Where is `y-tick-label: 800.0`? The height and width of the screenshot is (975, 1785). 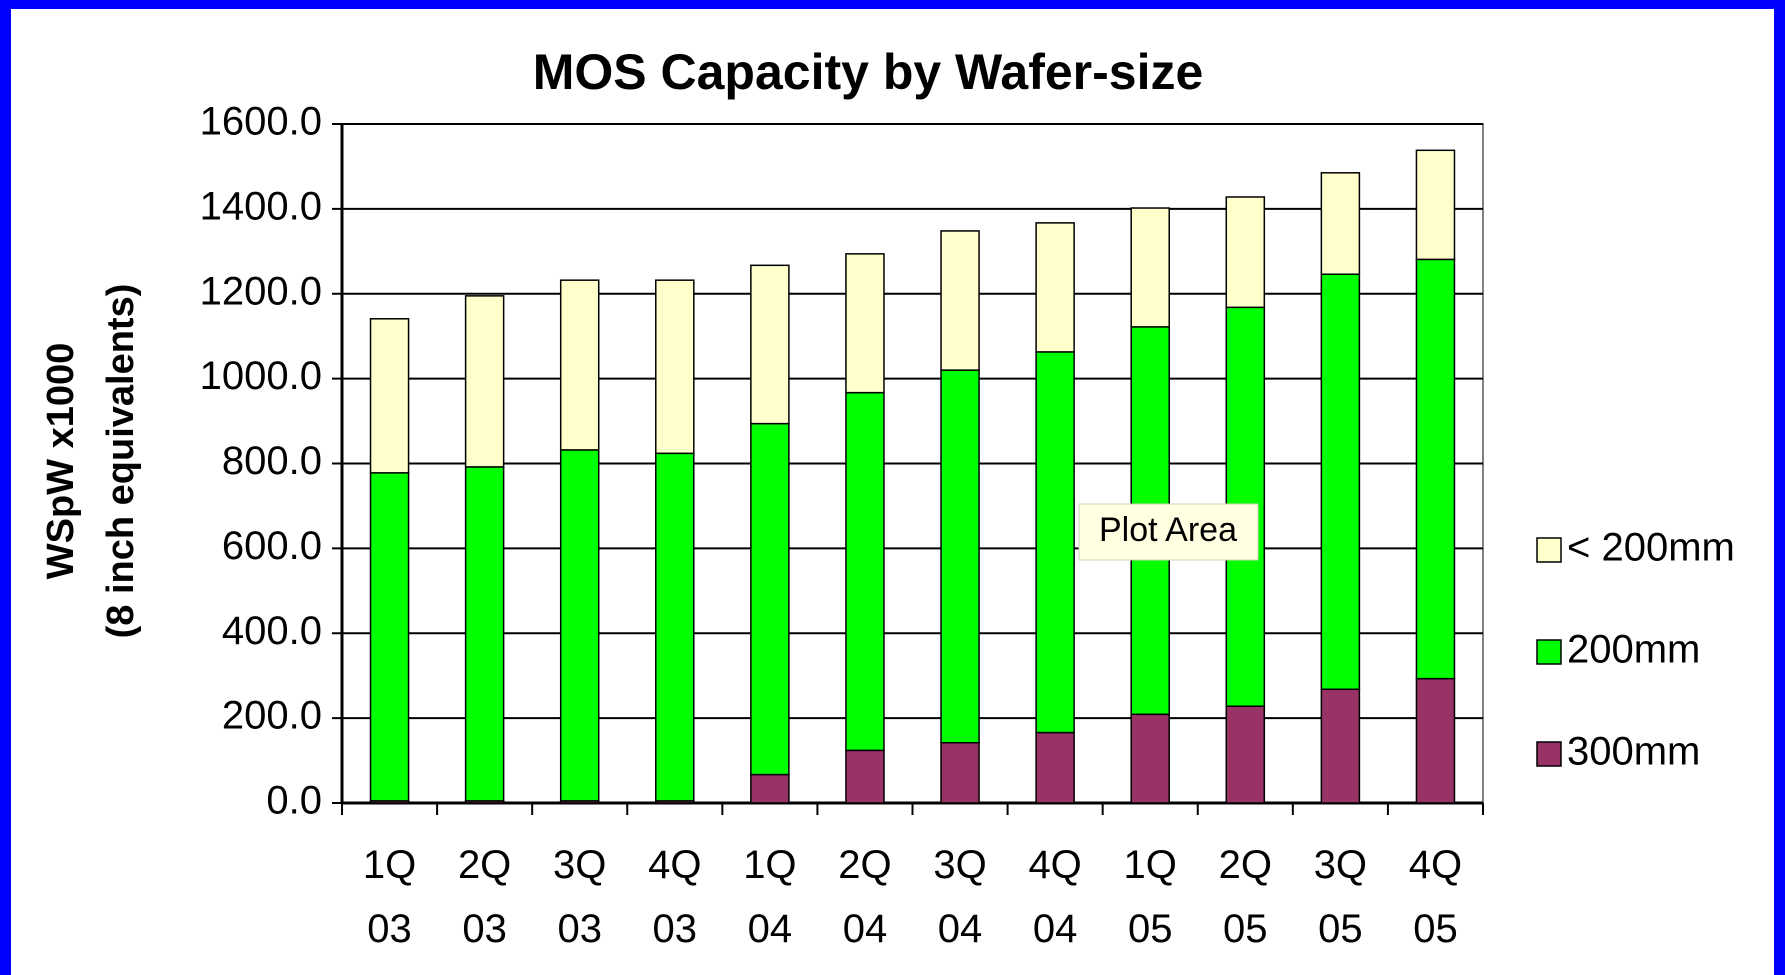 y-tick-label: 800.0 is located at coordinates (272, 461).